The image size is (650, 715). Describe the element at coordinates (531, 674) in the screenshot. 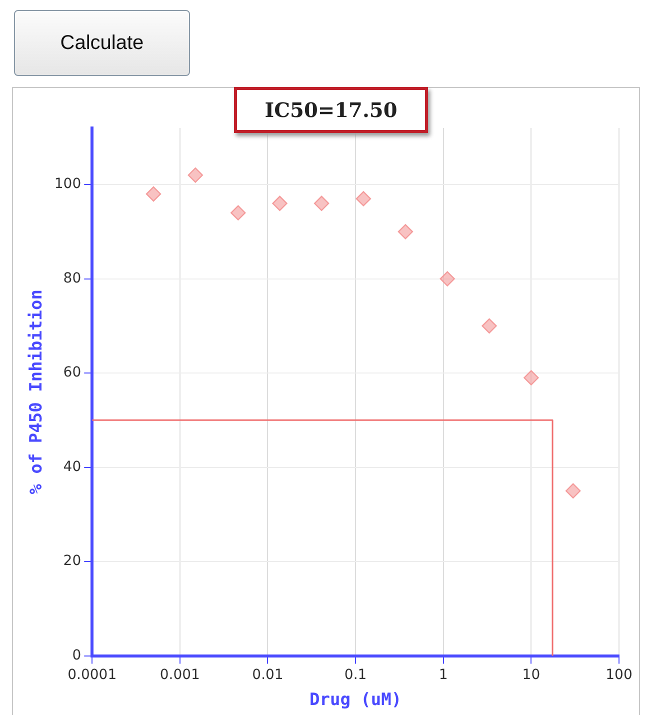

I see `x-tick-label: 10` at that location.